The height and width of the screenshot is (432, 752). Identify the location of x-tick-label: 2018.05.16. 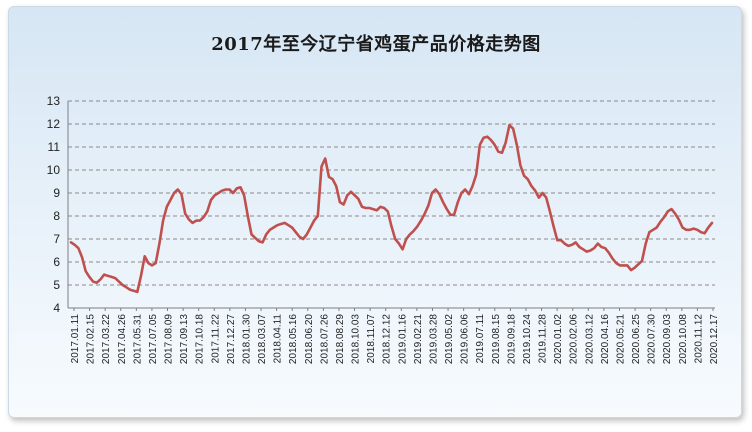
(293, 339).